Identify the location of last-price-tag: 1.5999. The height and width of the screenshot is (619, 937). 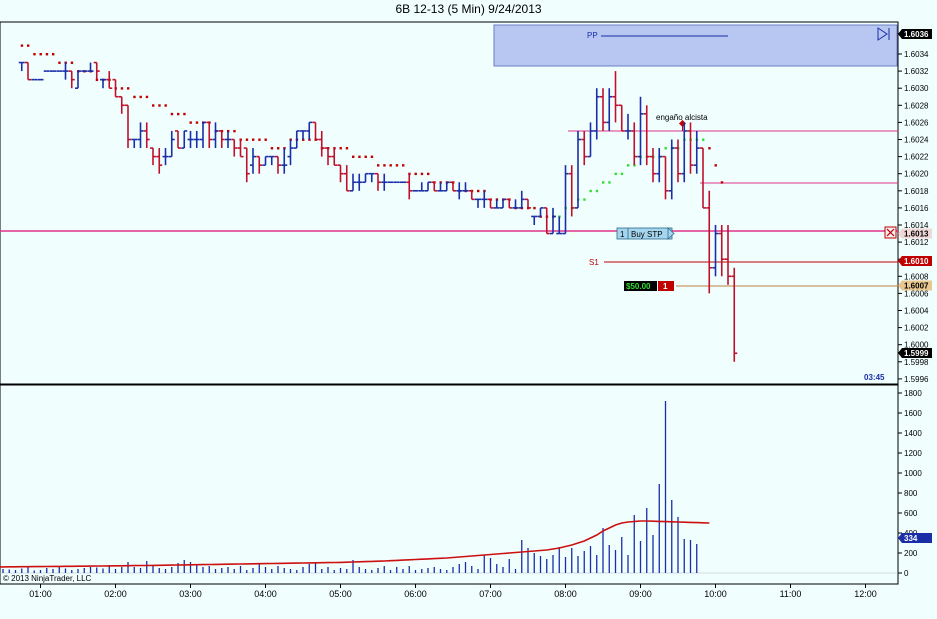
(915, 353).